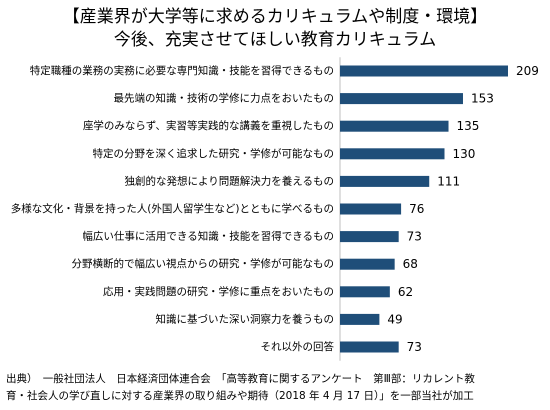 This screenshot has width=550, height=410. Describe the element at coordinates (275, 17) in the screenshot. I see `chart-title-line-1: 【産業界が大学等に求めるカリキュラムや制度・環境】` at that location.